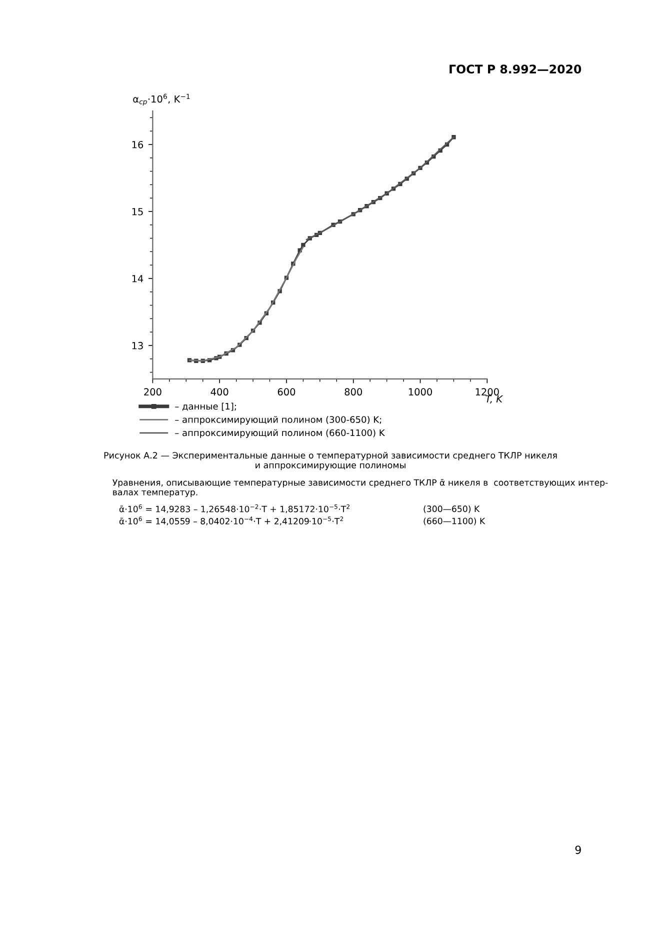 The width and height of the screenshot is (661, 935). What do you see at coordinates (278, 420) in the screenshot?
I see `legend-label: – аппроксимирующий полином (300-650) K;` at bounding box center [278, 420].